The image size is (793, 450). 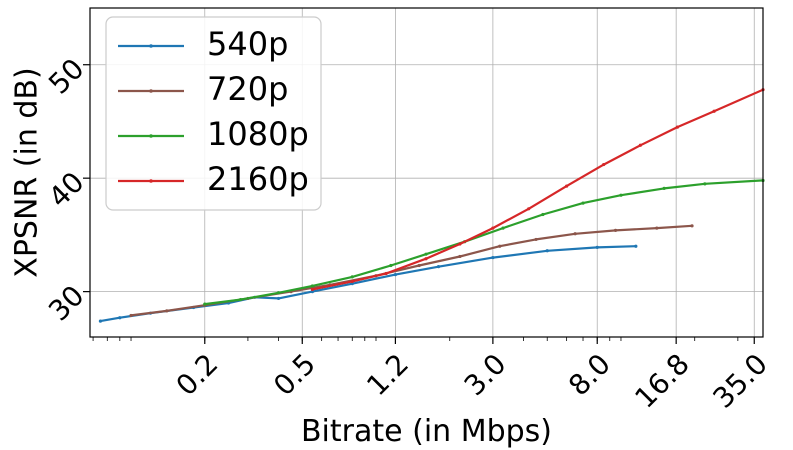 I want to click on legend-label: 2160p, so click(x=258, y=179).